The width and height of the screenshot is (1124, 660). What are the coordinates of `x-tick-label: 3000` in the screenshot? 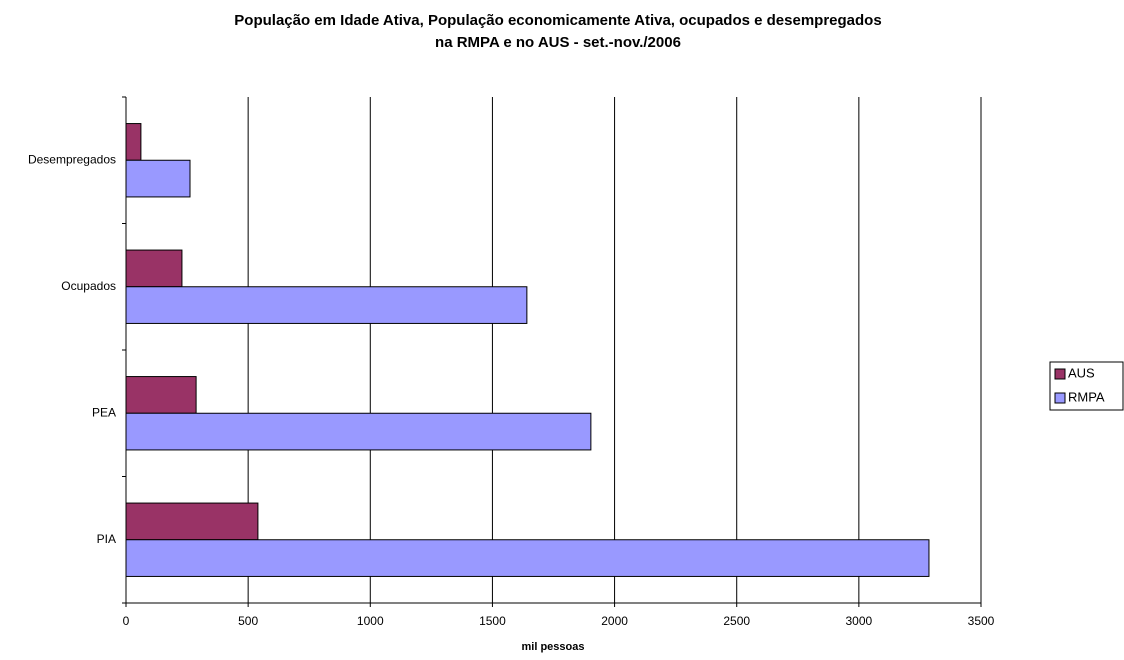 It's located at (859, 621).